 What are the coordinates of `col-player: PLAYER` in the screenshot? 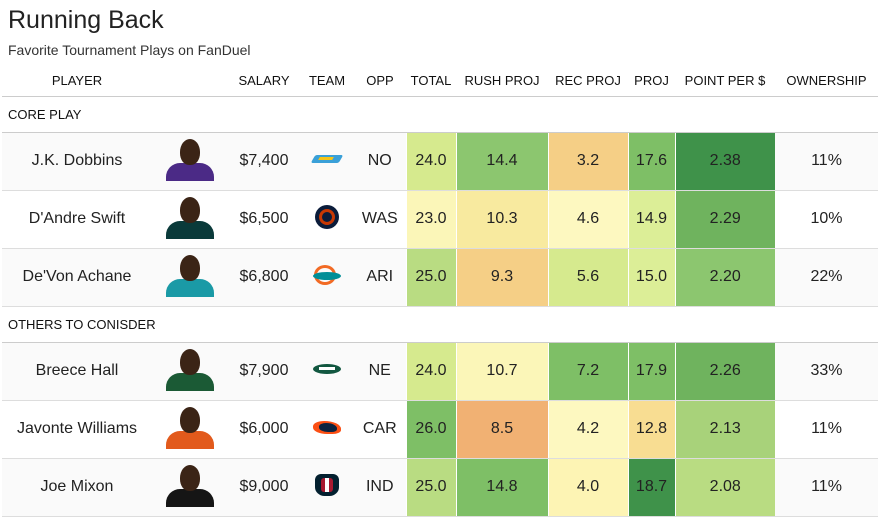 It's located at (77, 81).